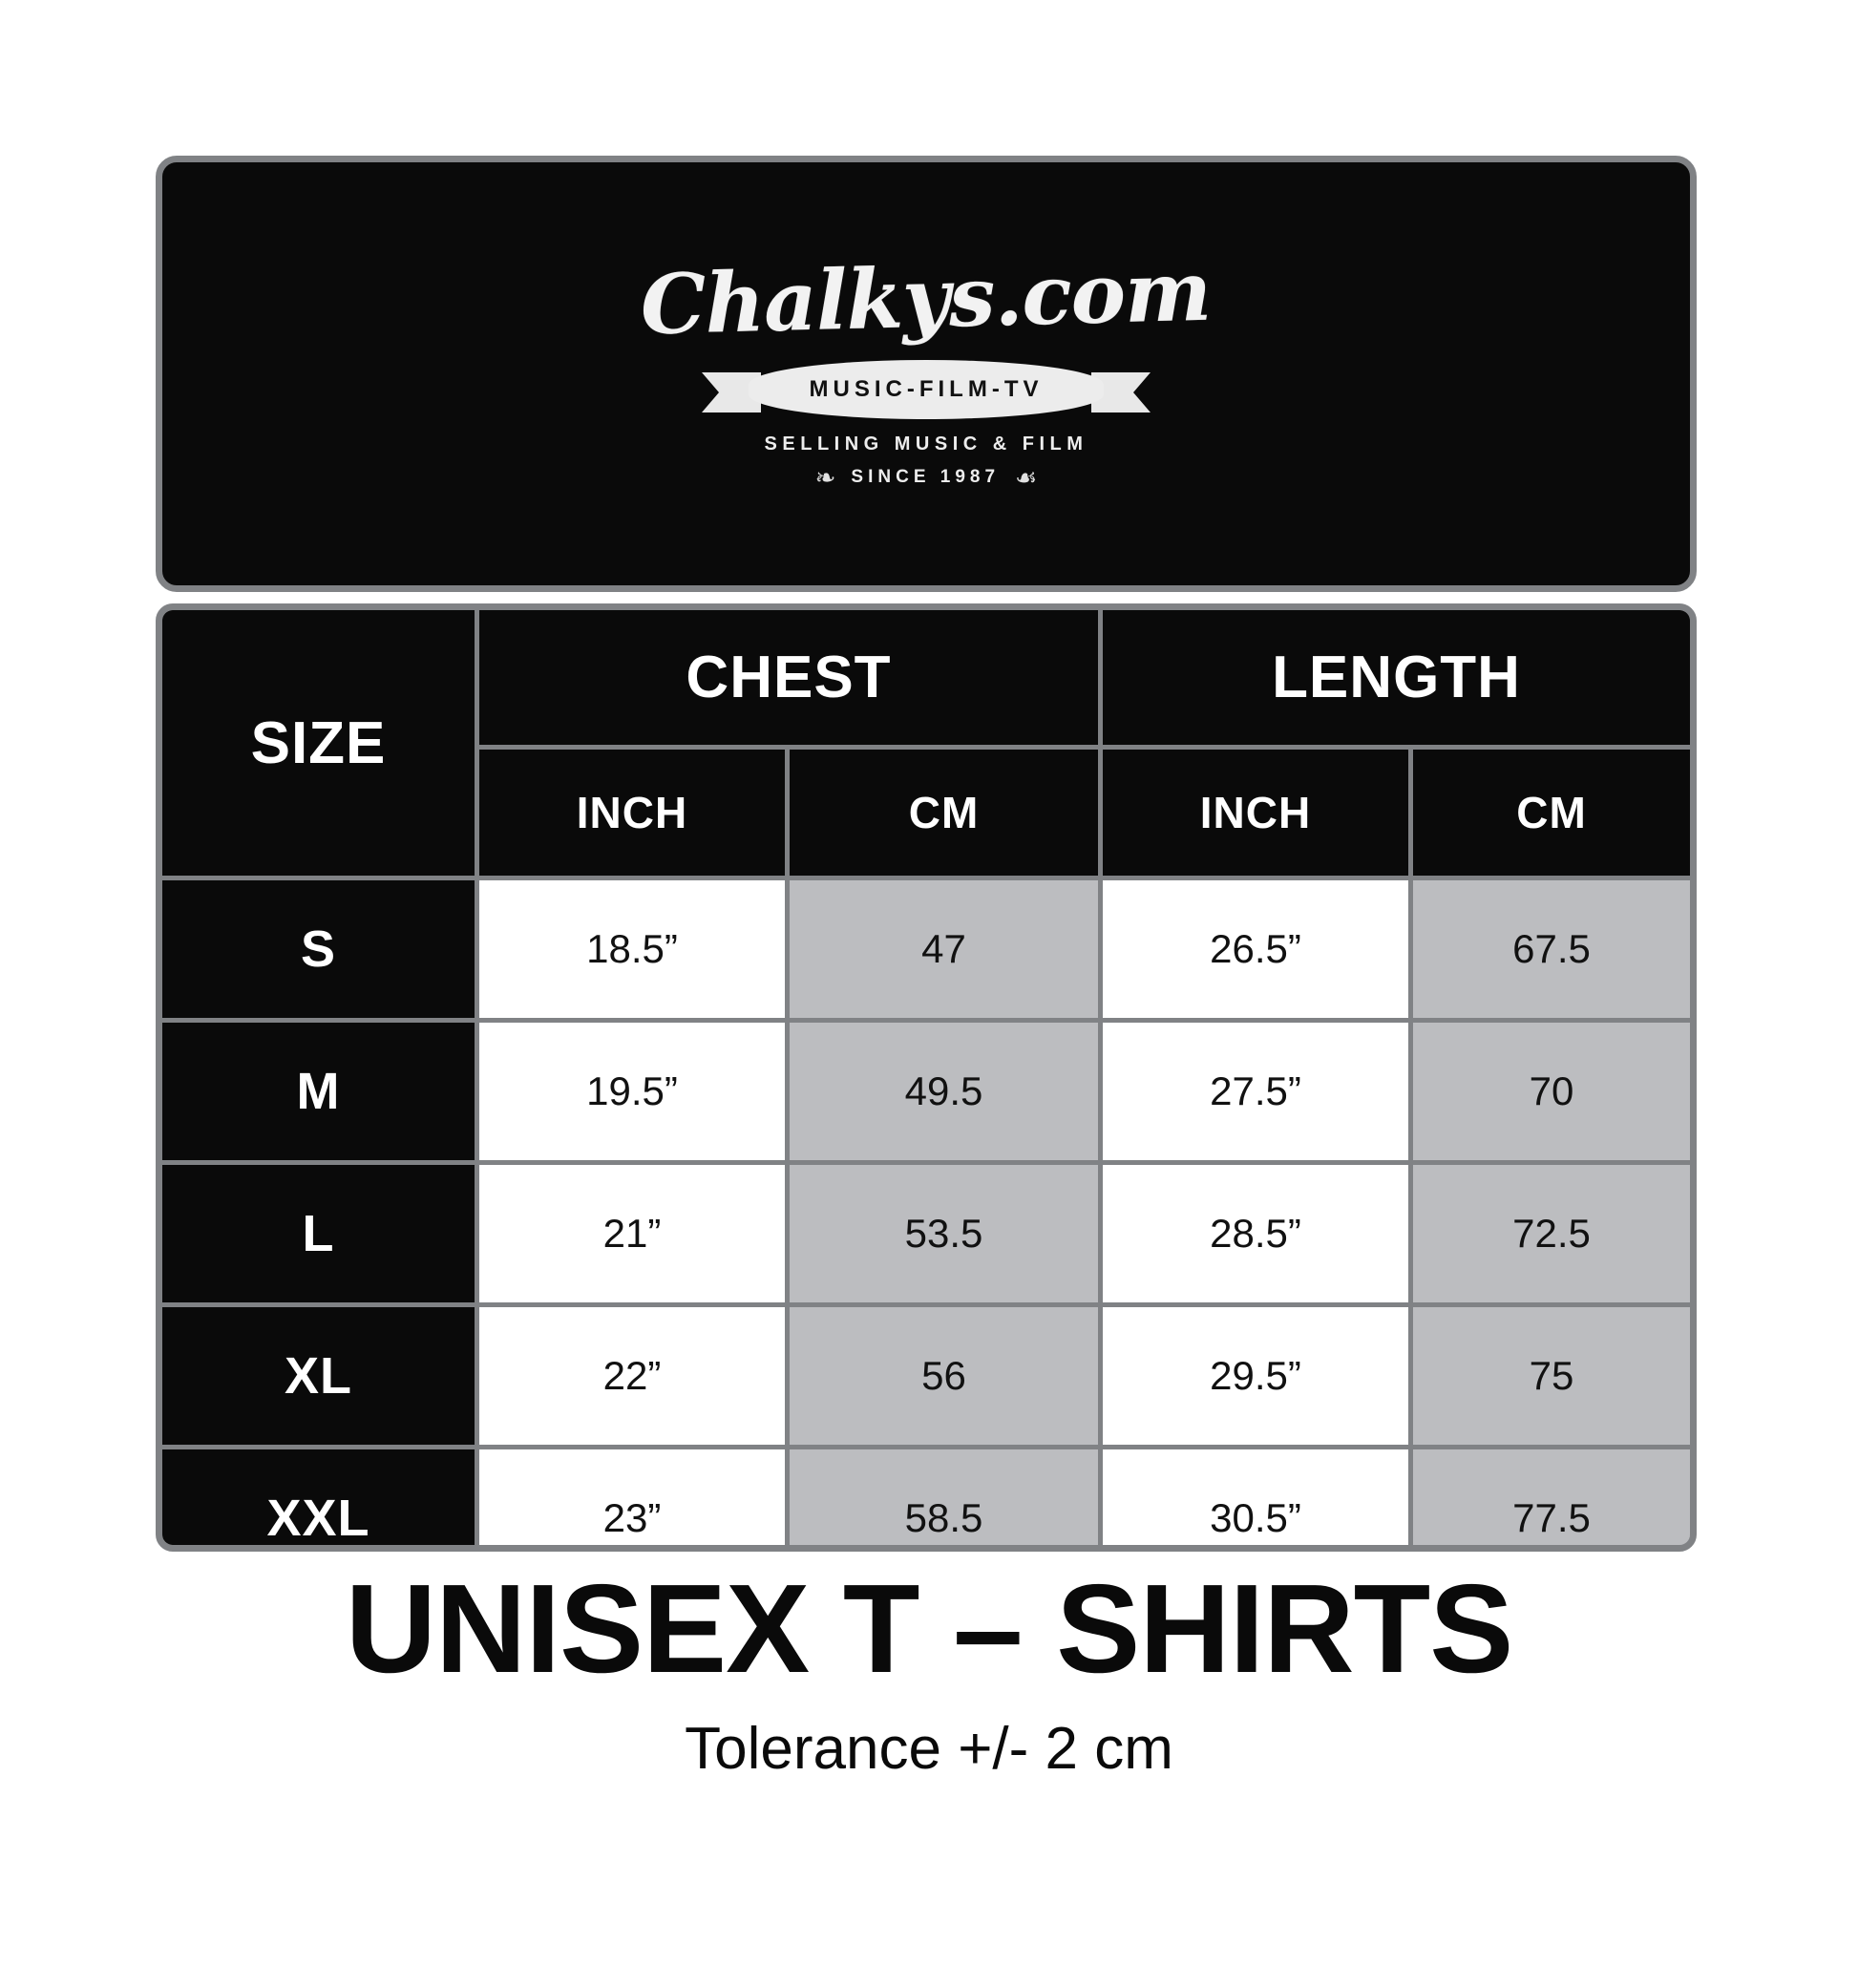 The height and width of the screenshot is (1988, 1858). I want to click on table-row-chest-inch: 22”, so click(632, 1376).